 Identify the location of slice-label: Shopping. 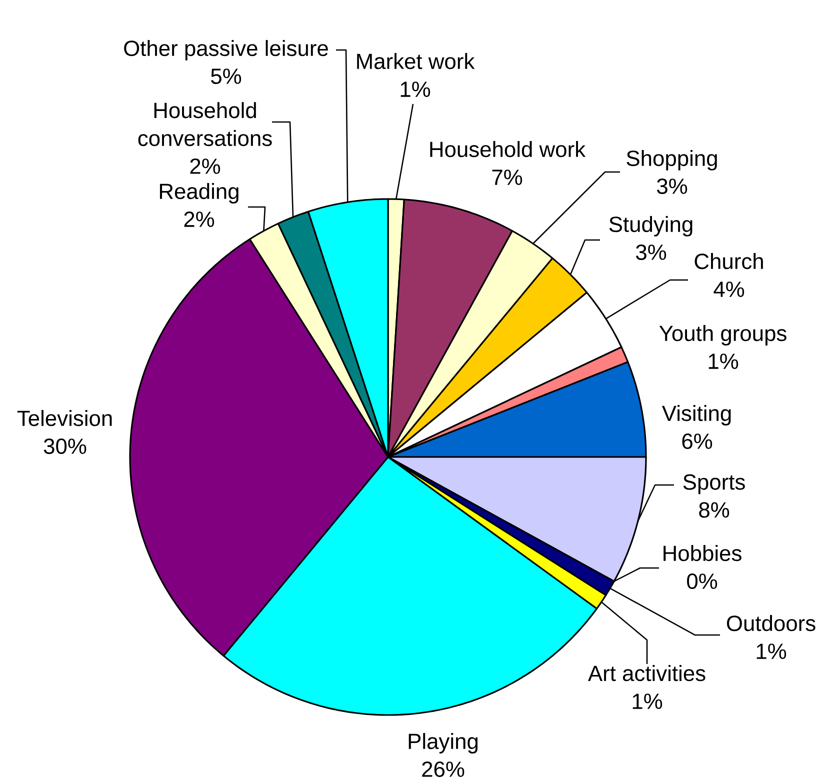
(671, 160).